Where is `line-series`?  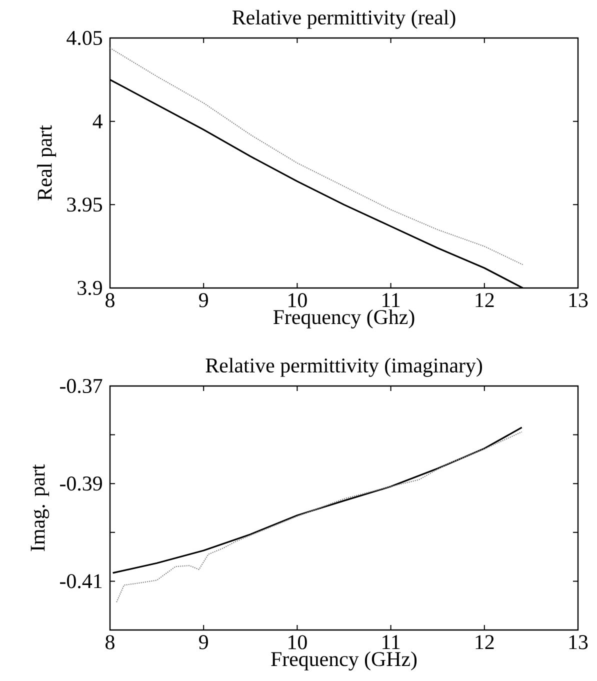
line-series is located at coordinates (317, 500).